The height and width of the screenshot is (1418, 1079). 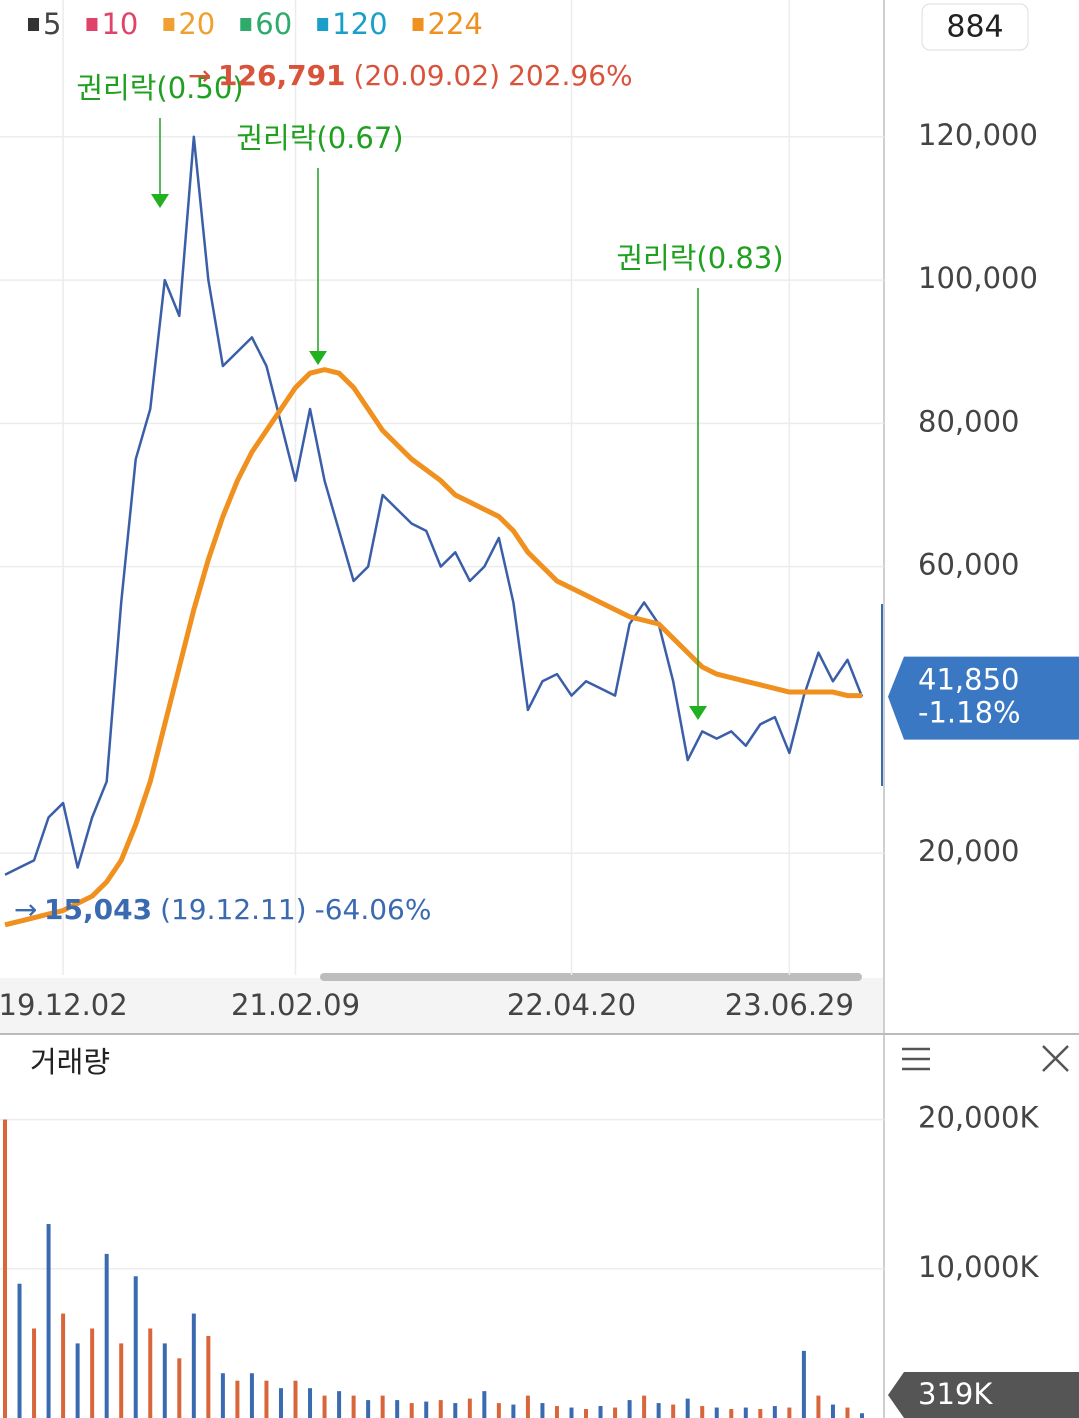 What do you see at coordinates (295, 1005) in the screenshot?
I see `x-tick-label: 21.02.09` at bounding box center [295, 1005].